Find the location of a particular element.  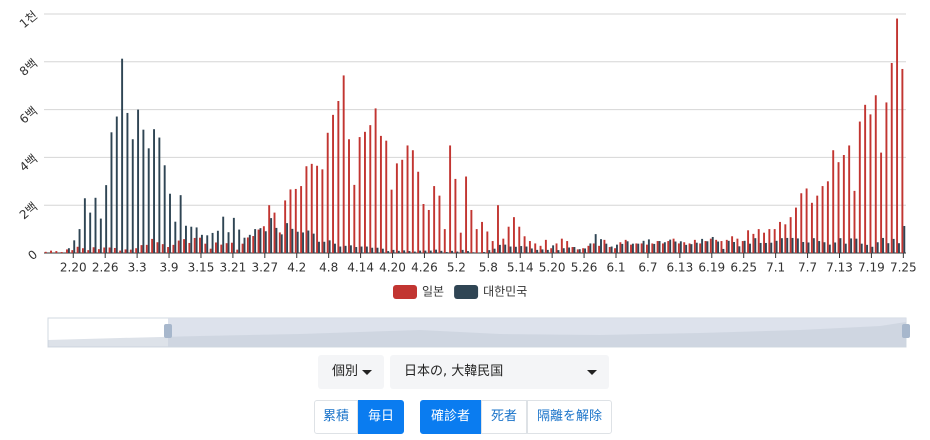

x-tick-label: 7.13 is located at coordinates (839, 268).